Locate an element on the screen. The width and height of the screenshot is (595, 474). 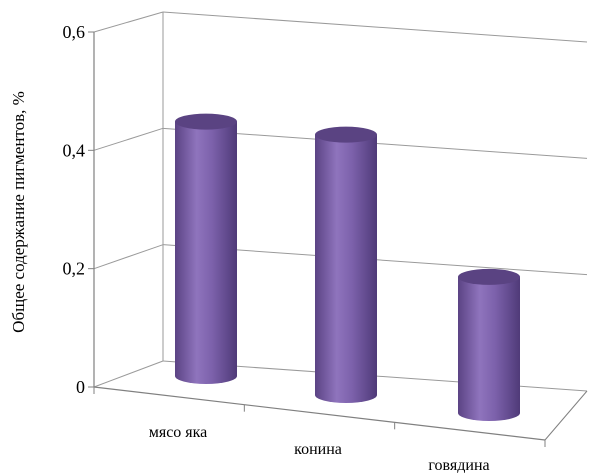
x-tick-label: говядина is located at coordinates (458, 465).